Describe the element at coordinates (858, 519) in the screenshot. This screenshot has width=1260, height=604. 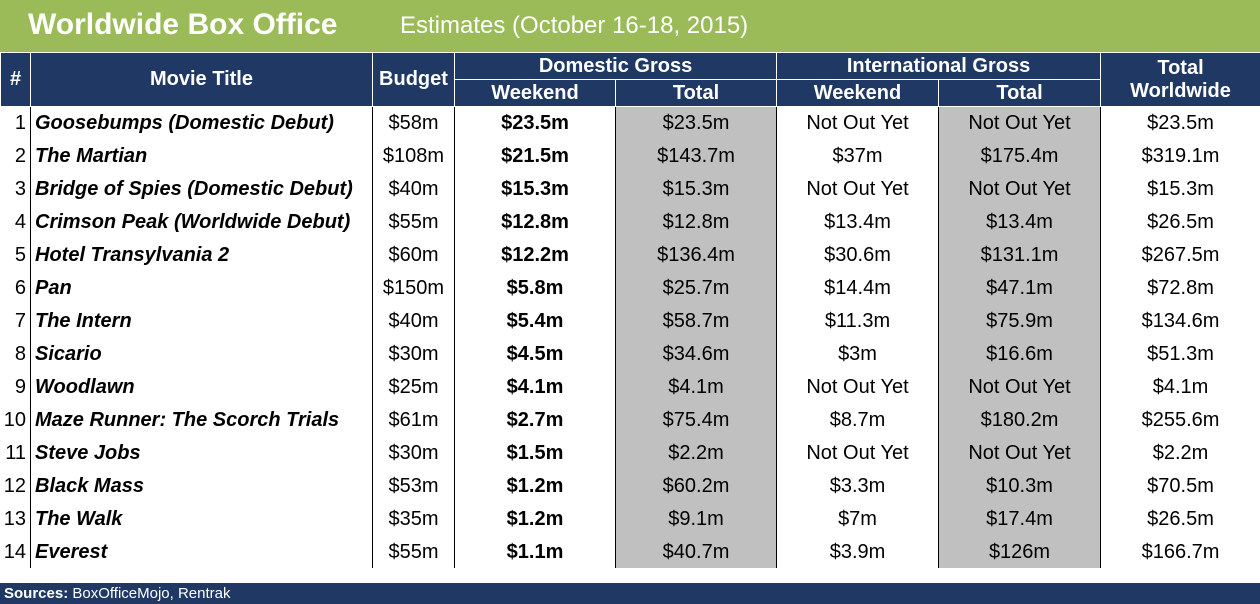
I see `international-weekend-cell: $7m` at that location.